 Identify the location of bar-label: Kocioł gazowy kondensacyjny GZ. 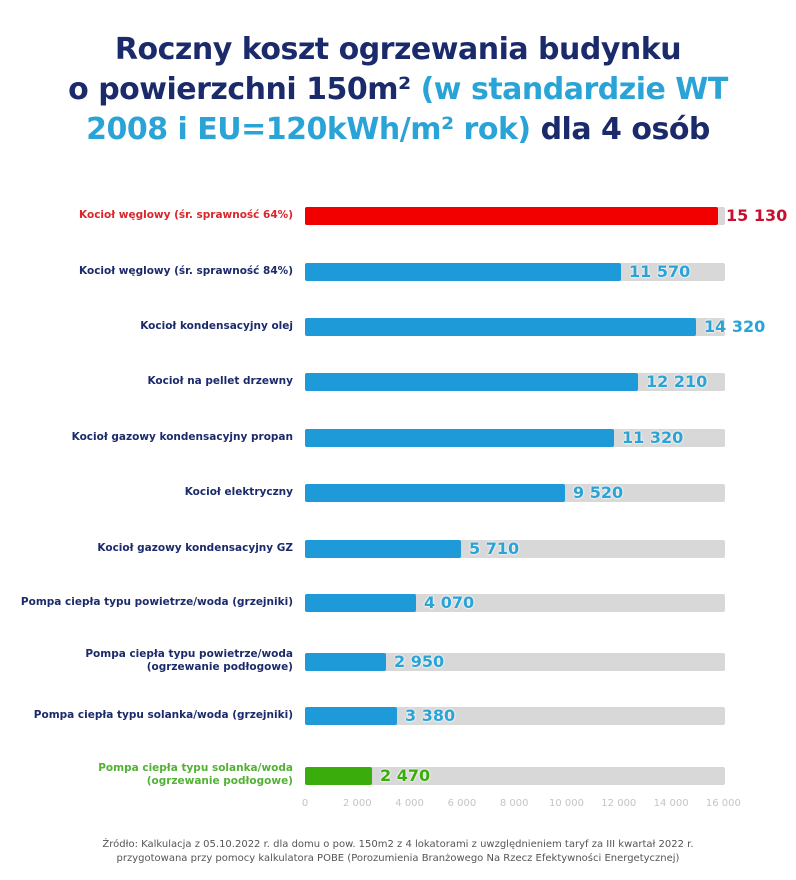
(195, 548).